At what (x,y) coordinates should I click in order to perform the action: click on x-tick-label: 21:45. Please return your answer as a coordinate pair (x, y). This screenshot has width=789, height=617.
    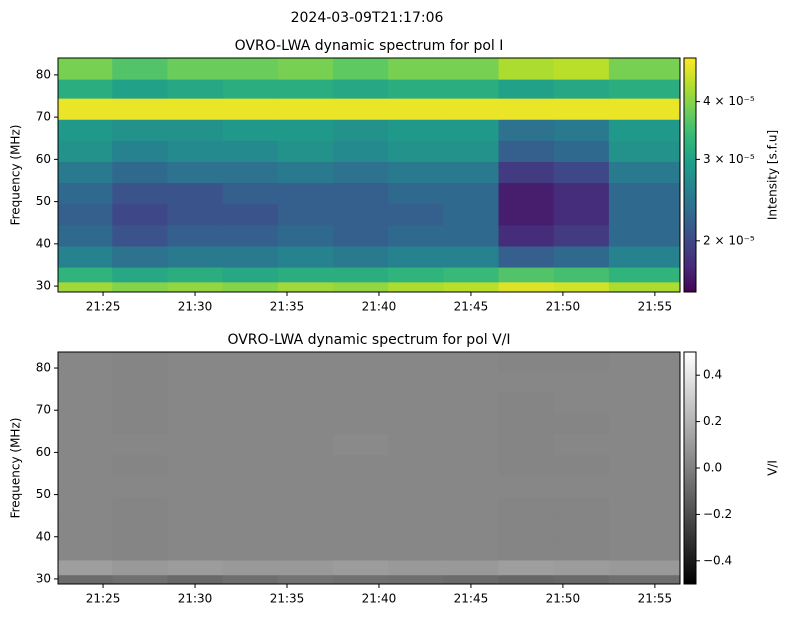
    Looking at the image, I should click on (471, 599).